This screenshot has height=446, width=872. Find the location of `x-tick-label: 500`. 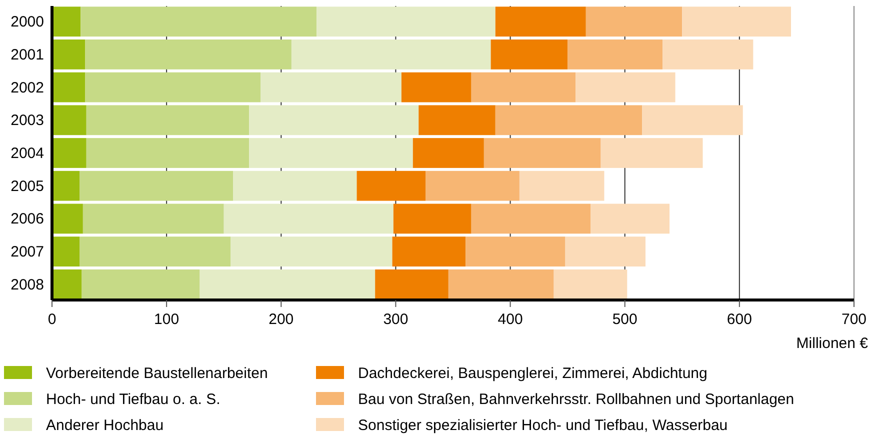

x-tick-label: 500 is located at coordinates (625, 319).